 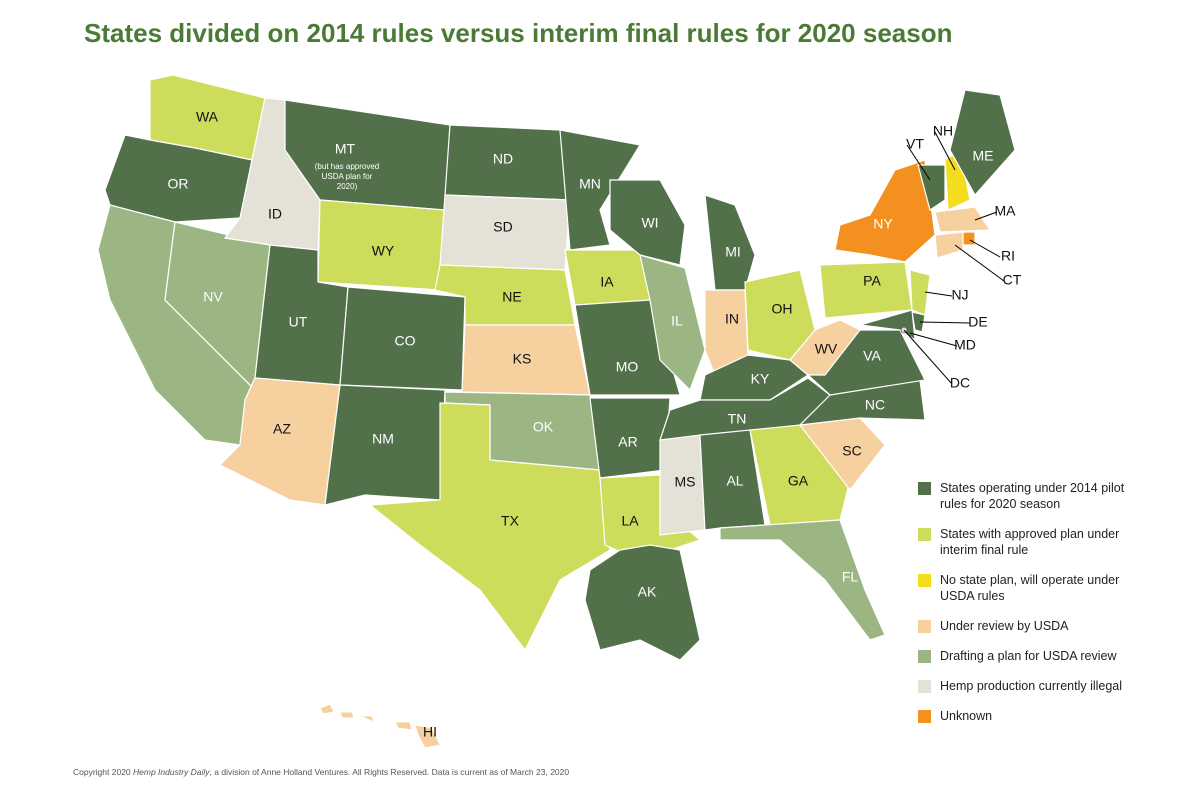 What do you see at coordinates (1004, 626) in the screenshot?
I see `legend-label: Under review by USDA` at bounding box center [1004, 626].